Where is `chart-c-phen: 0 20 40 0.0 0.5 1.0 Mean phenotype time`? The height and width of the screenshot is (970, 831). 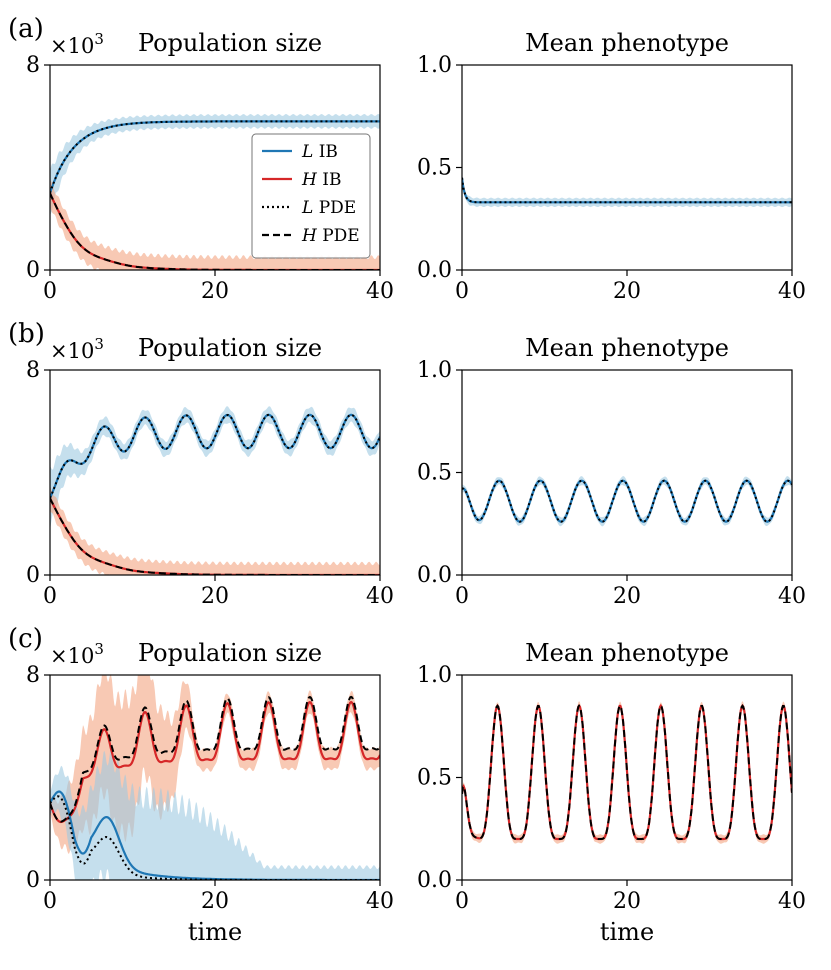 chart-c-phen: 0 20 40 0.0 0.5 1.0 Mean phenotype time is located at coordinates (611, 792).